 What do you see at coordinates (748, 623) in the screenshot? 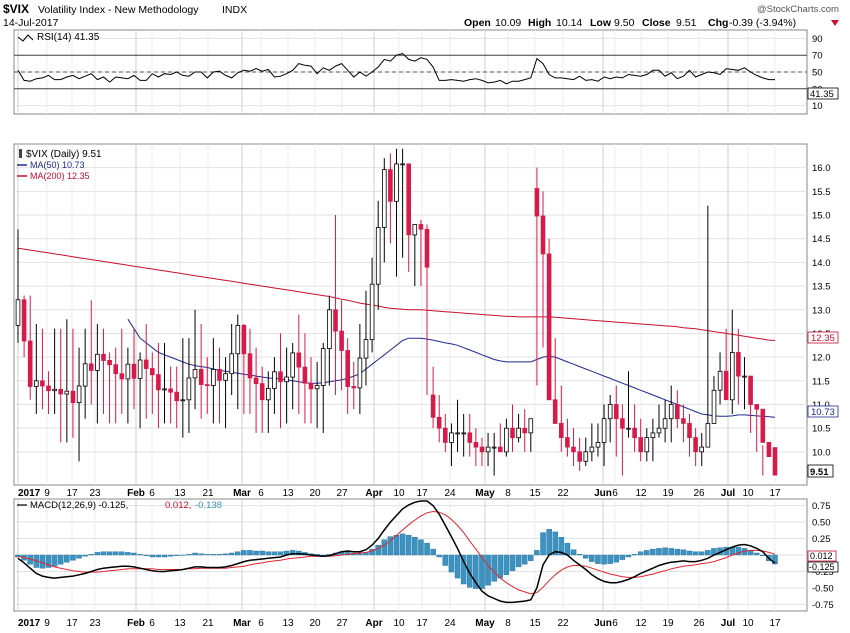
I see `x-axis-label: 10` at bounding box center [748, 623].